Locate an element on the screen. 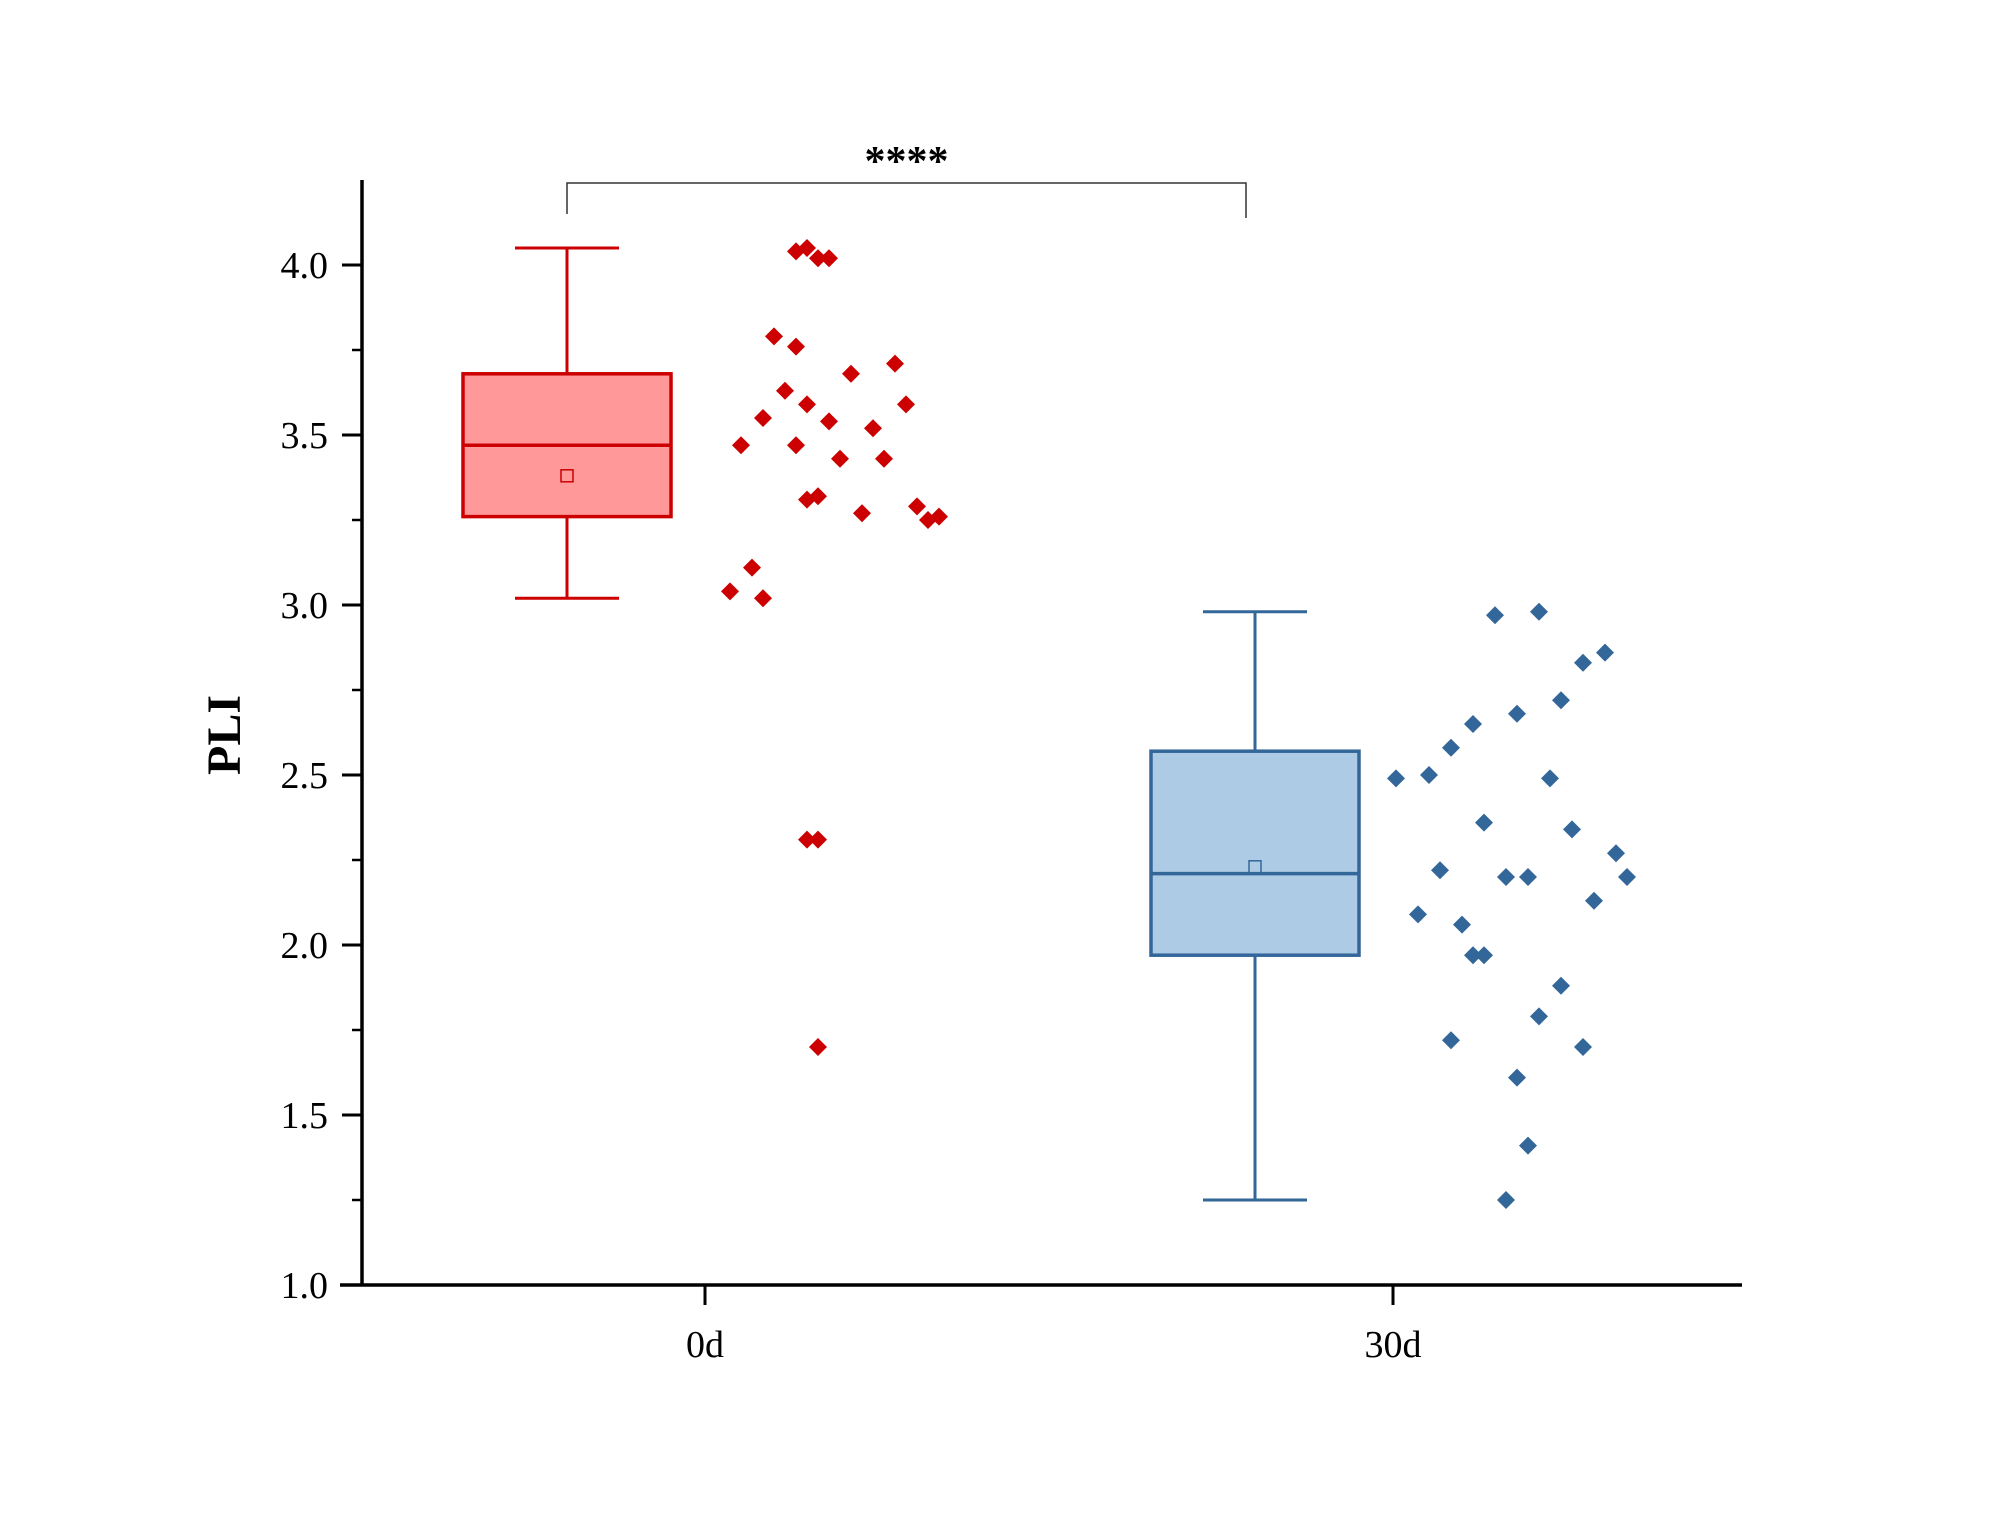 The height and width of the screenshot is (1535, 2000). y-axis-label: PLI is located at coordinates (224, 735).